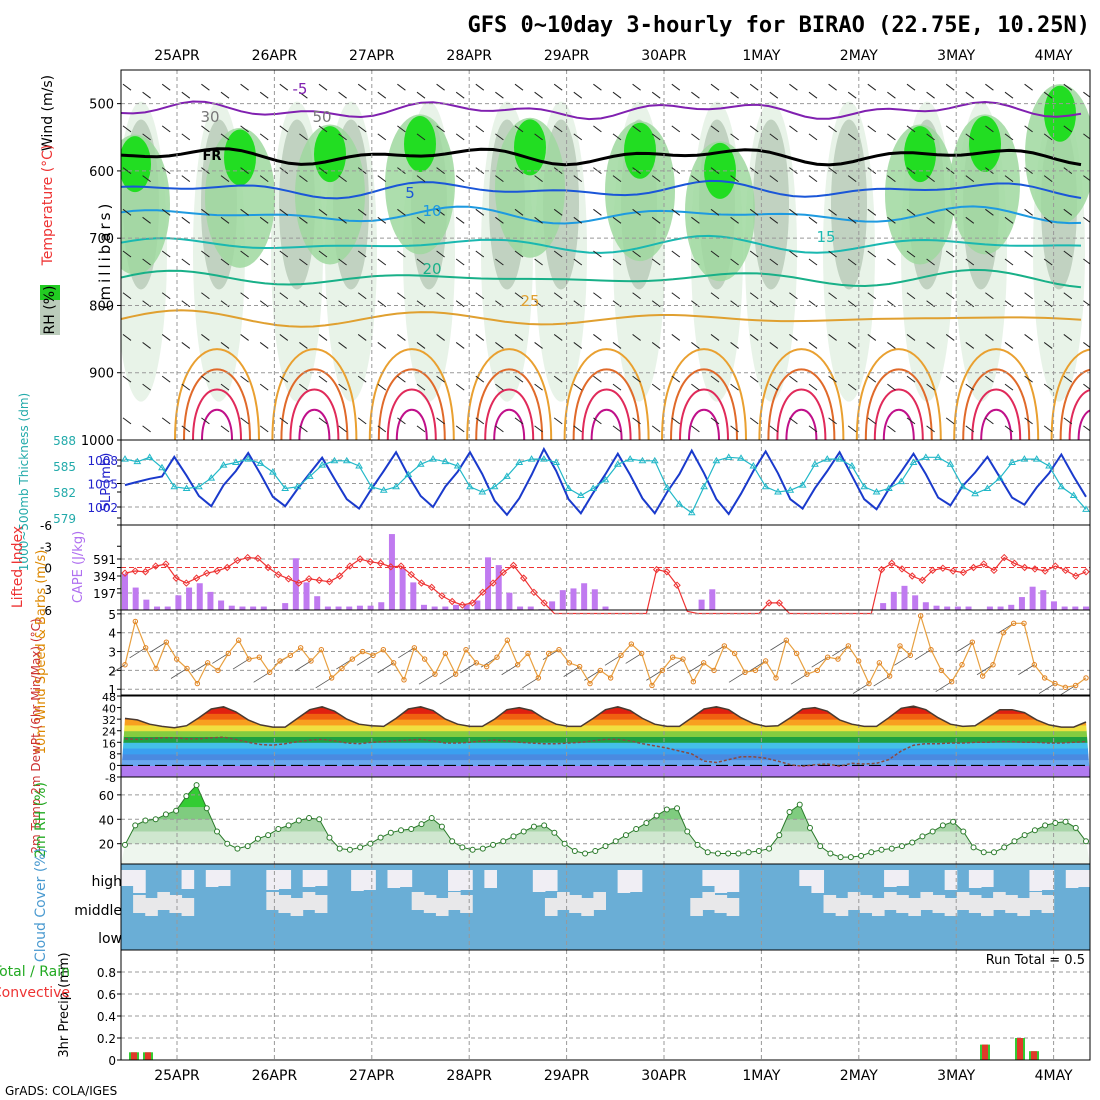  What do you see at coordinates (101, 273) in the screenshot?
I see `pressure-axis: 500 600 700 800 900 1000` at bounding box center [101, 273].